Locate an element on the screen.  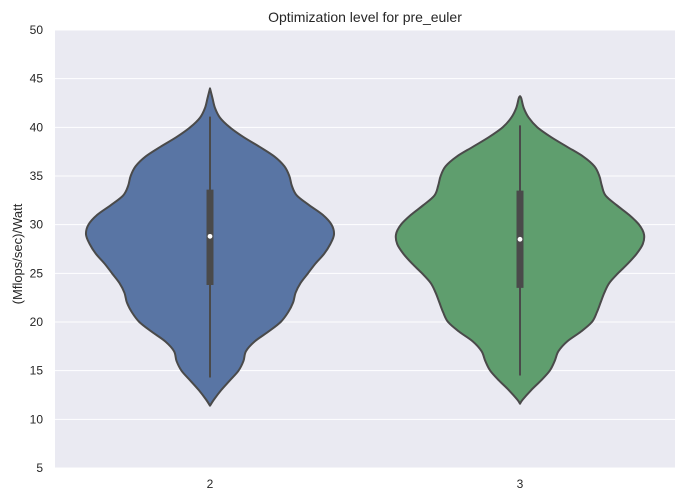
y-tick-label: 25 is located at coordinates (37, 273).